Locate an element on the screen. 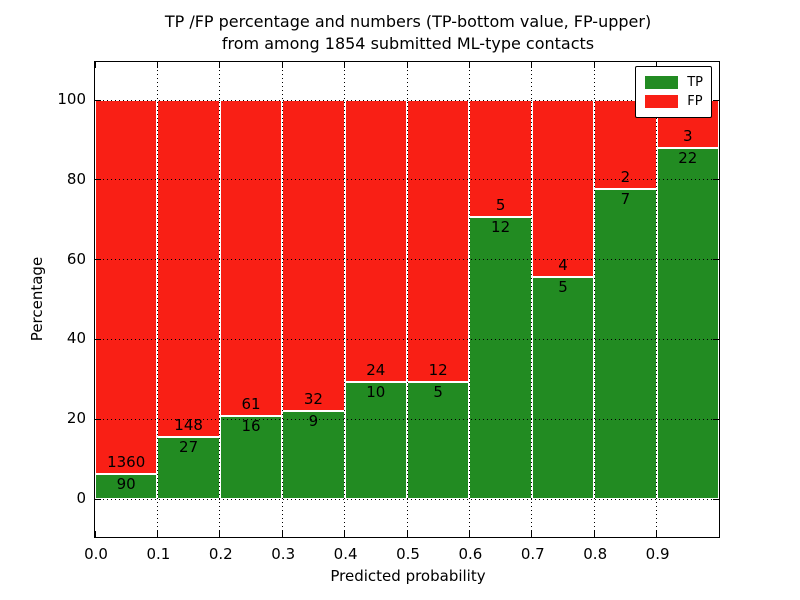  legend-label: FP is located at coordinates (695, 101).